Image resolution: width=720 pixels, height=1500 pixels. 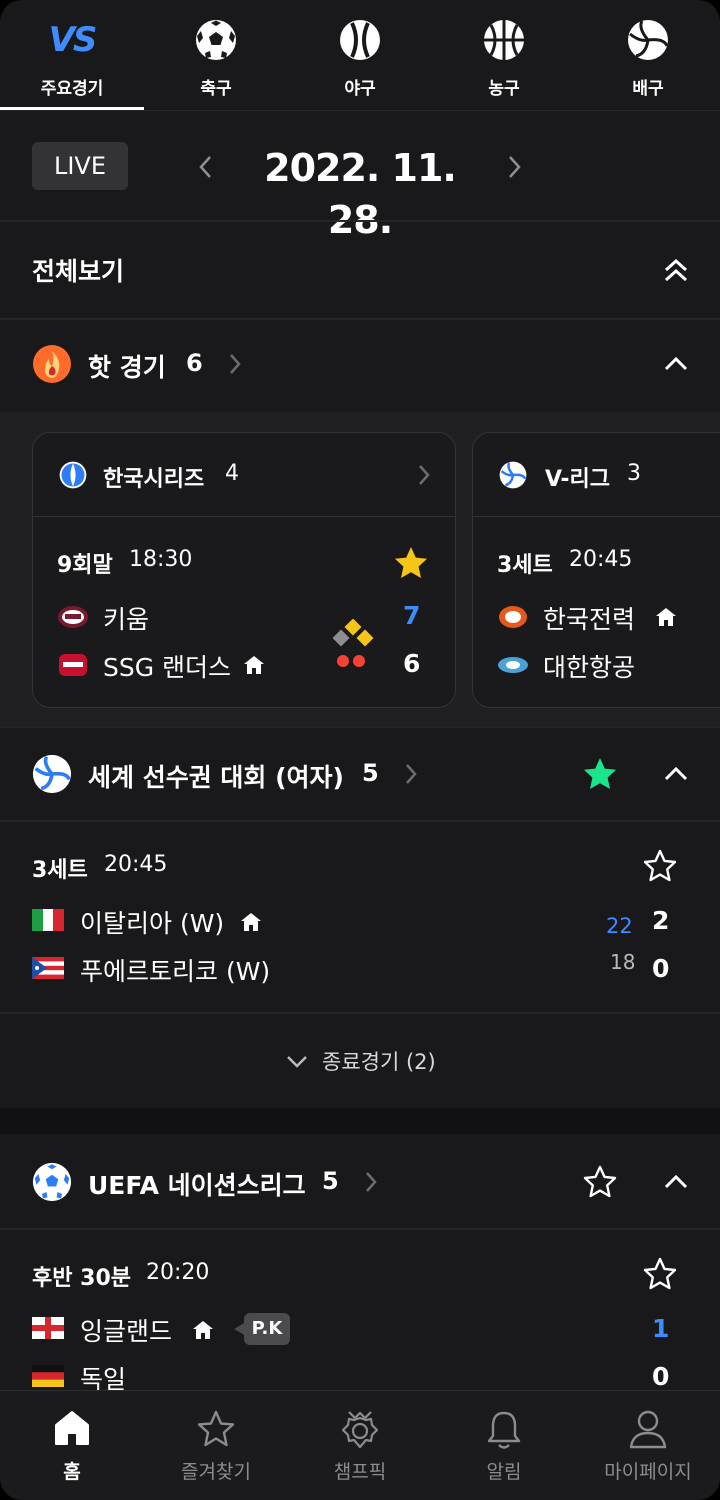 What do you see at coordinates (634, 473) in the screenshot?
I see `league-count: 3` at bounding box center [634, 473].